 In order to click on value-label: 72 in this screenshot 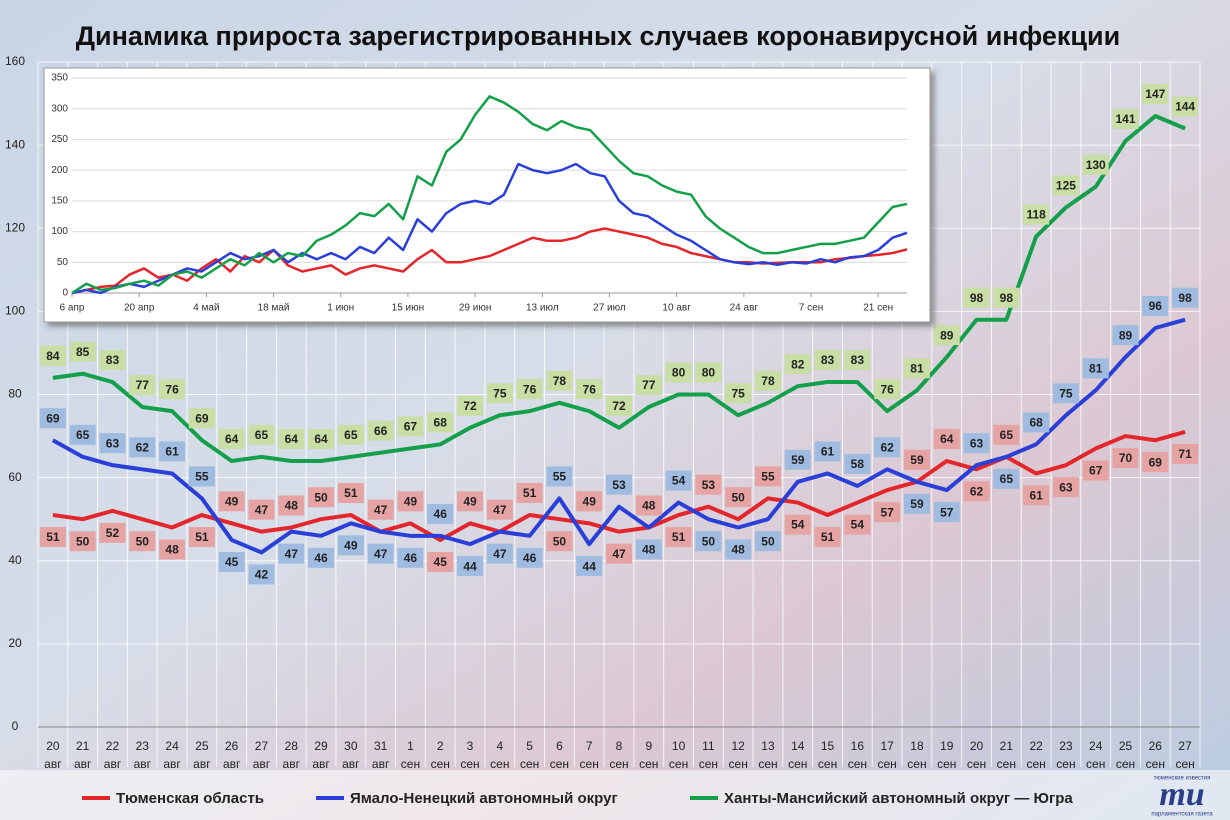, I will do `click(470, 406)`.